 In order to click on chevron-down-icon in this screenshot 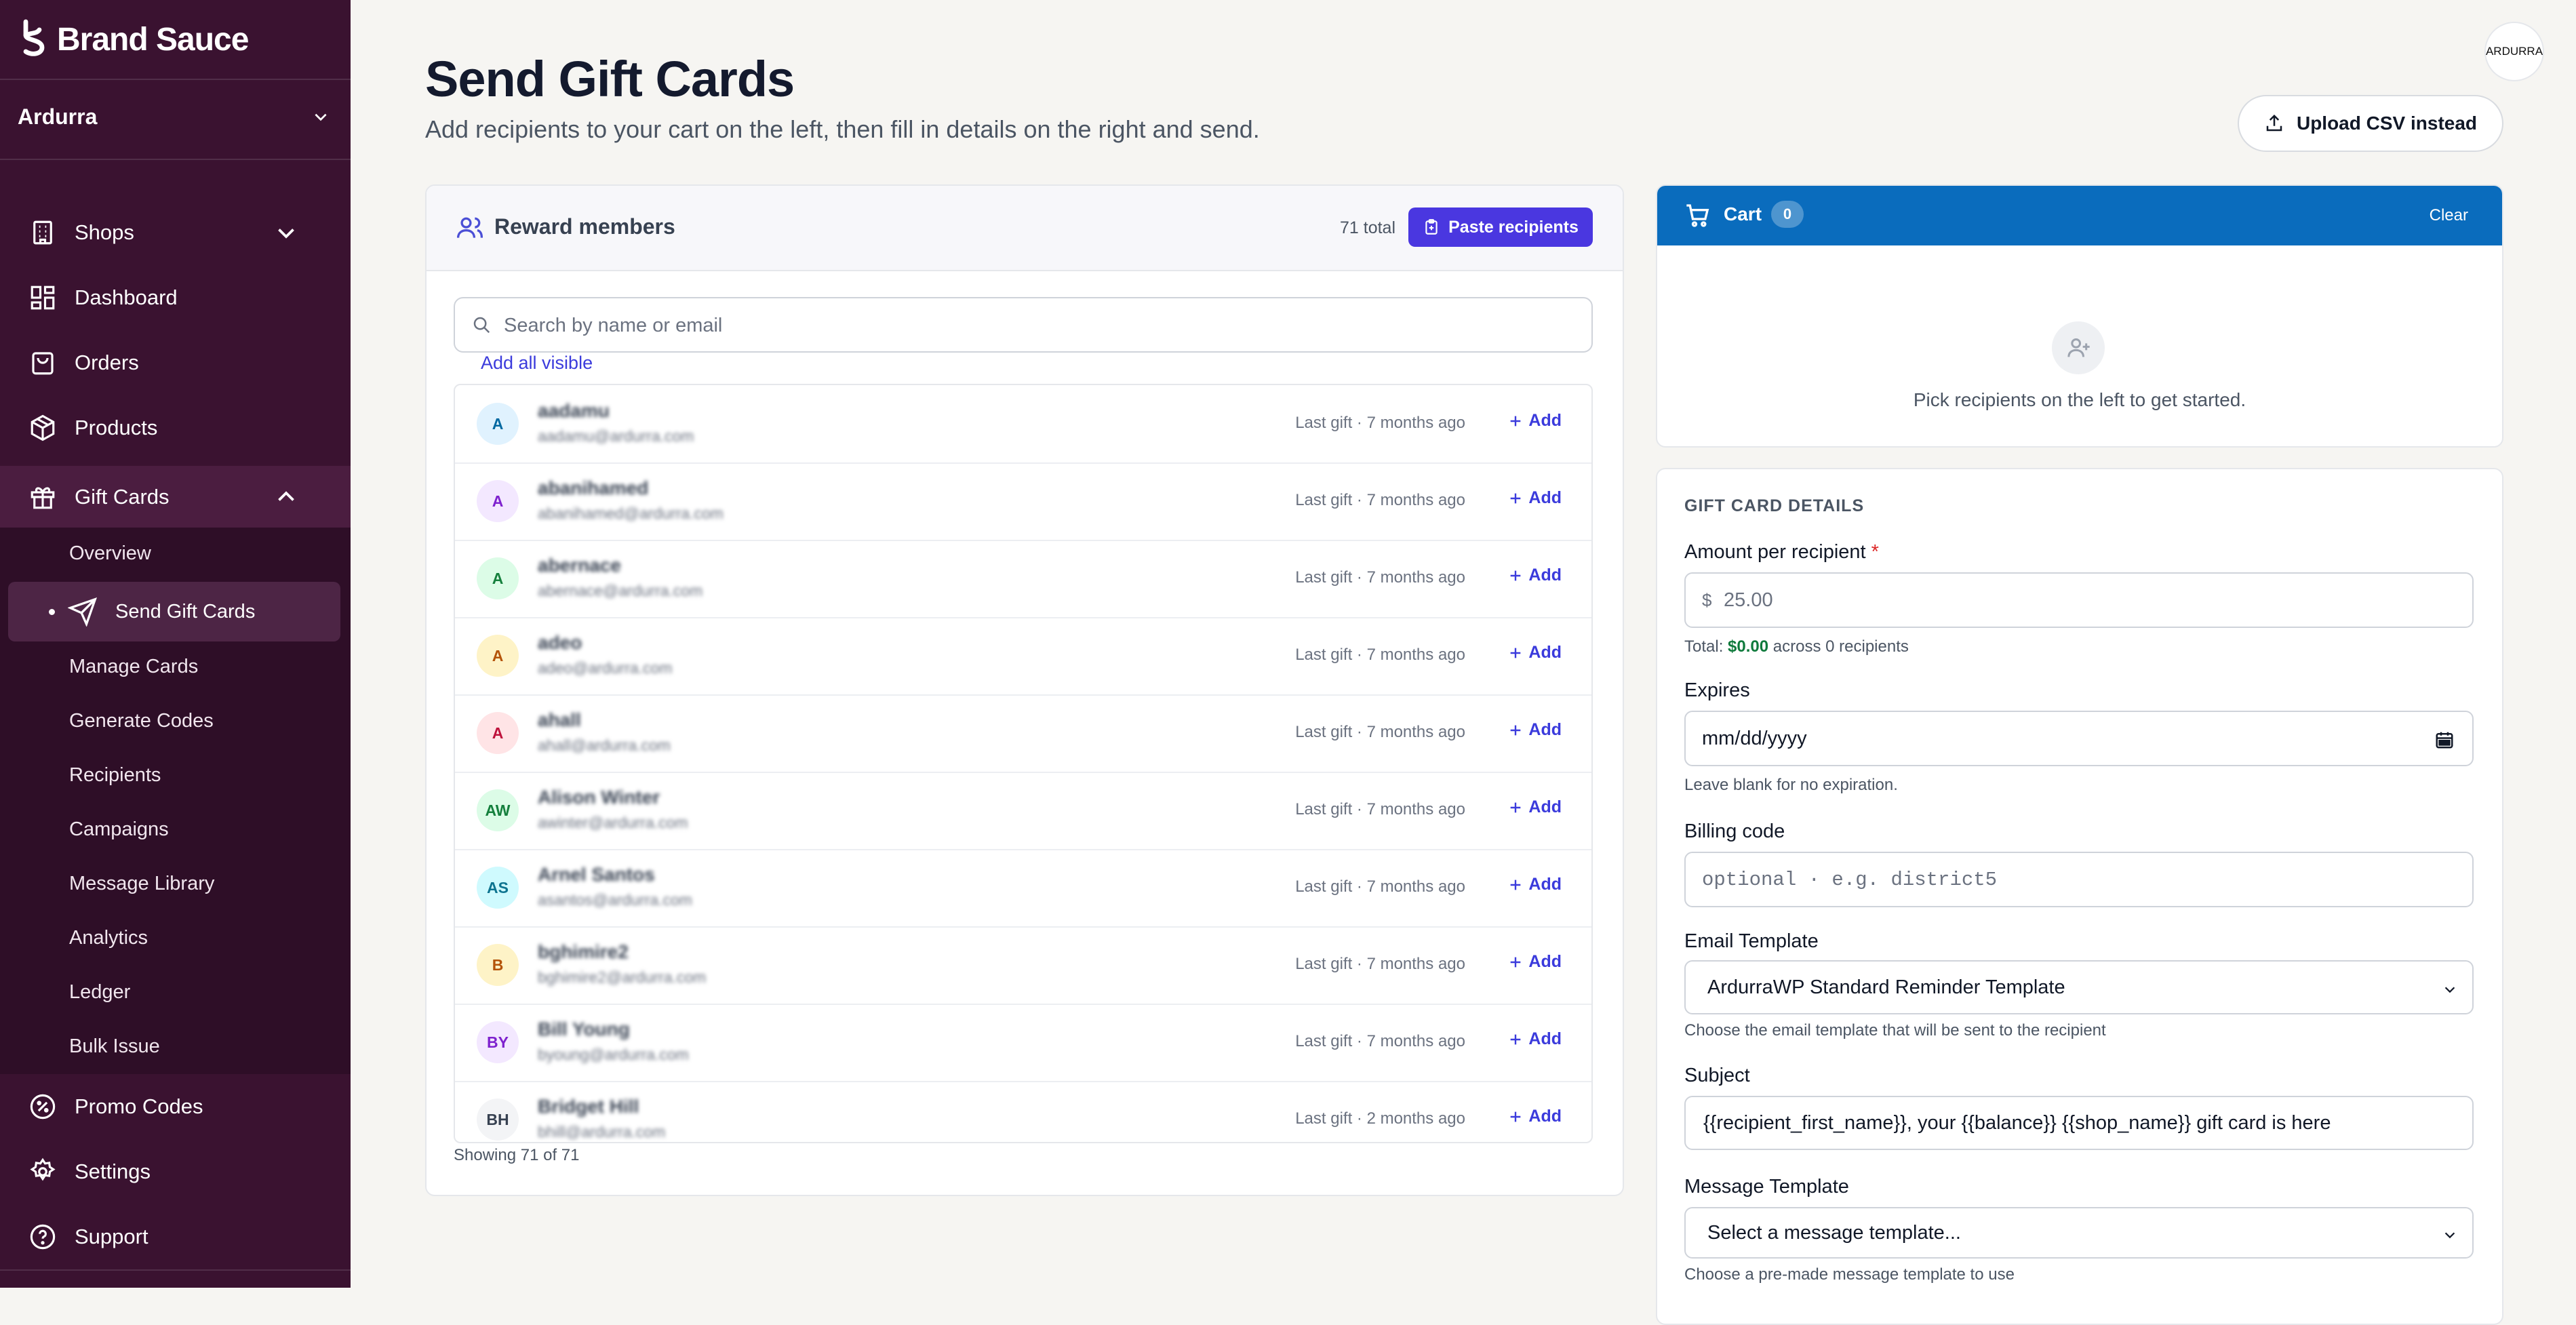, I will do `click(2450, 1236)`.